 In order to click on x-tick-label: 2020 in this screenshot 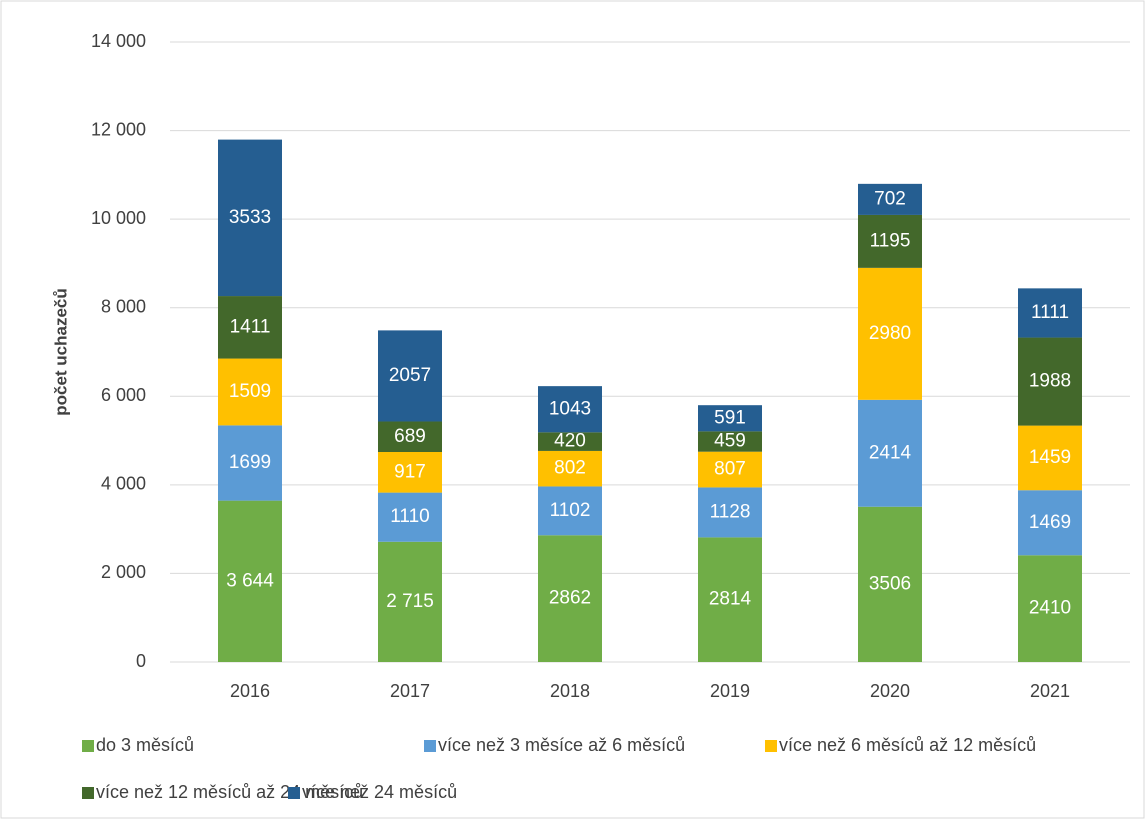, I will do `click(890, 691)`.